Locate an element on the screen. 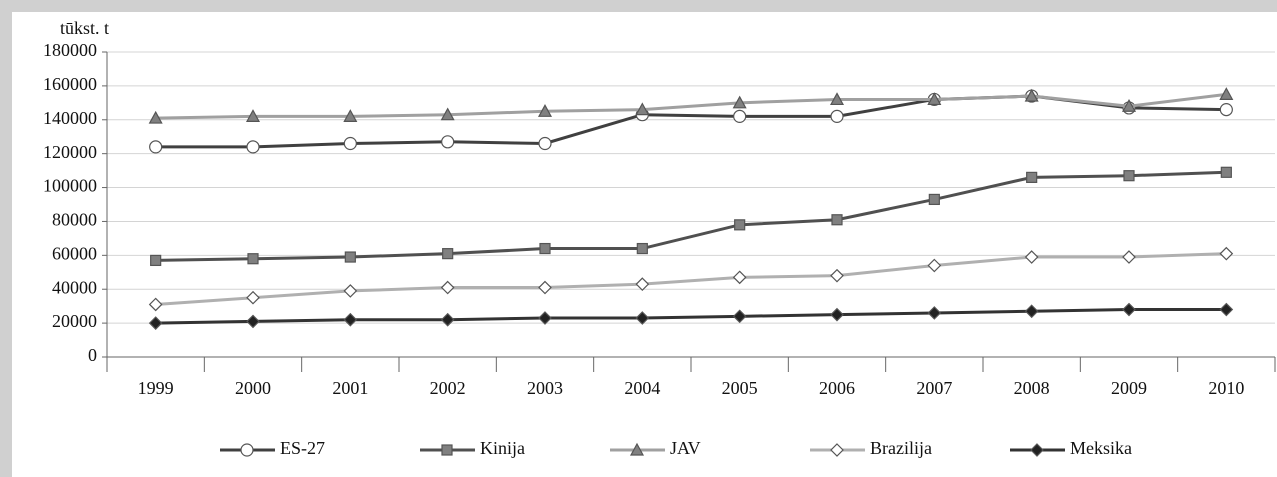  legend-label: ES-27 is located at coordinates (302, 448).